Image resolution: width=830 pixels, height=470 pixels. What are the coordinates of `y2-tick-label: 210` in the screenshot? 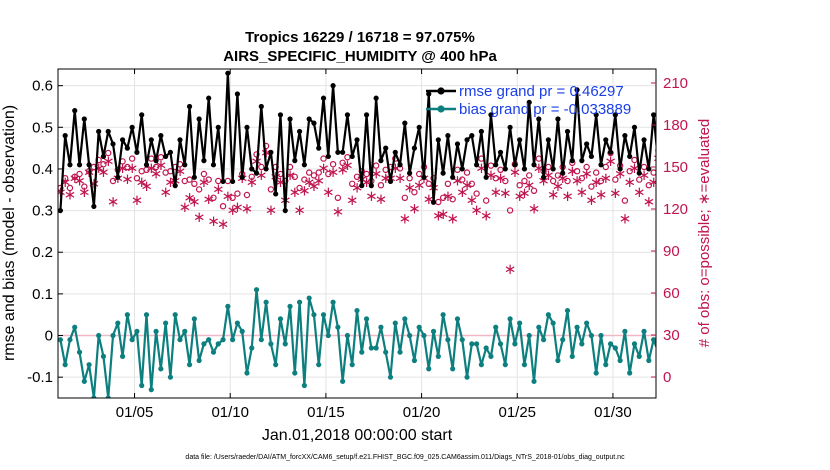 It's located at (675, 83).